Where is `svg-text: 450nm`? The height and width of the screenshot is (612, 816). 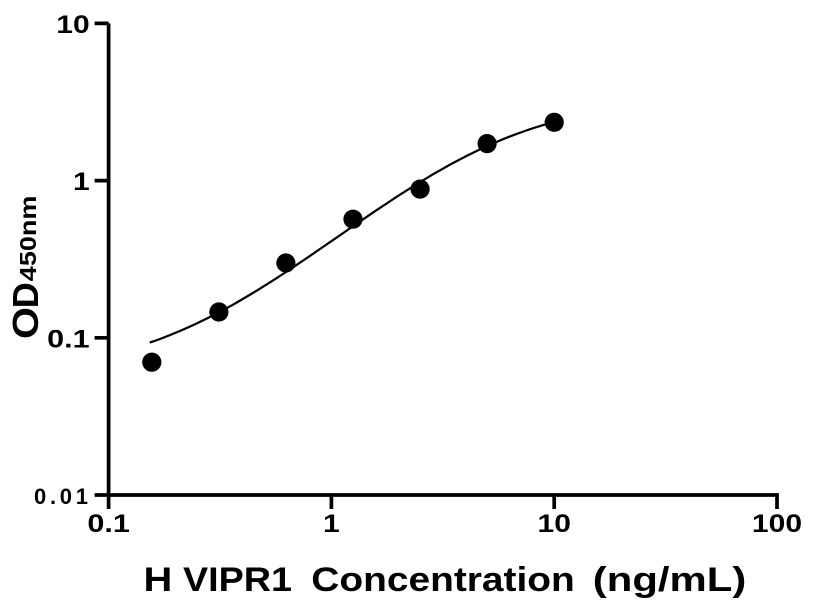 svg-text: 450nm is located at coordinates (28, 239).